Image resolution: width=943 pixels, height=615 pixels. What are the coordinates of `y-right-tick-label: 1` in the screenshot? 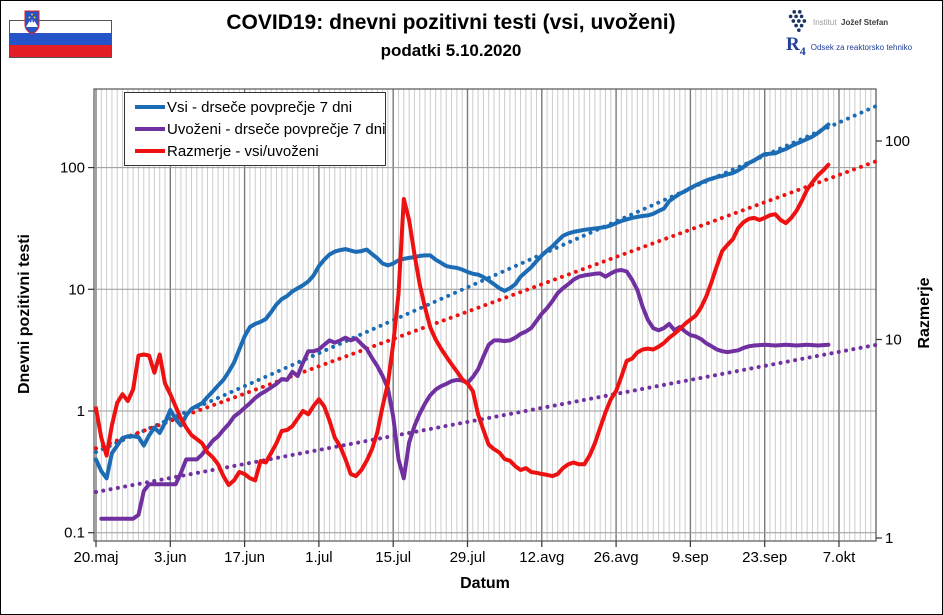 It's located at (889, 538).